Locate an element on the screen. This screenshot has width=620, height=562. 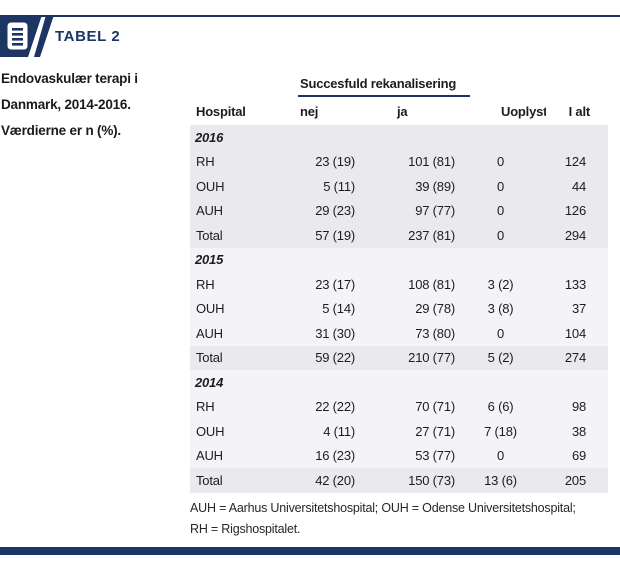
cell-uoplyst: 7 (18) is located at coordinates (500, 431).